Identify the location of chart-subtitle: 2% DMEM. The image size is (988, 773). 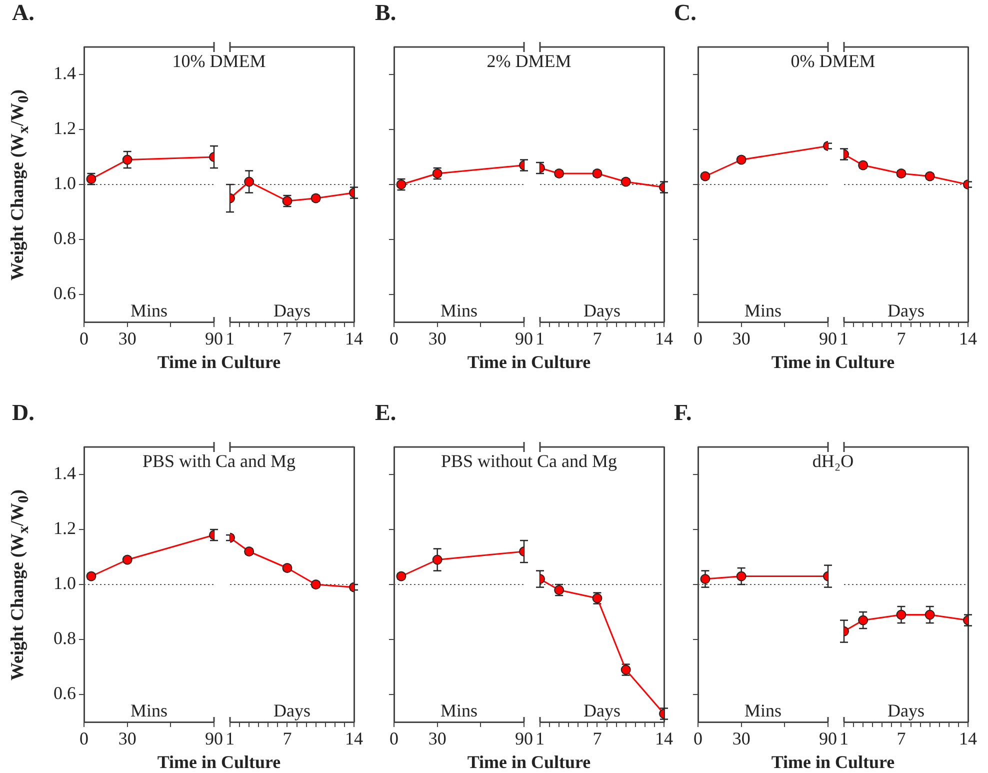
(529, 61).